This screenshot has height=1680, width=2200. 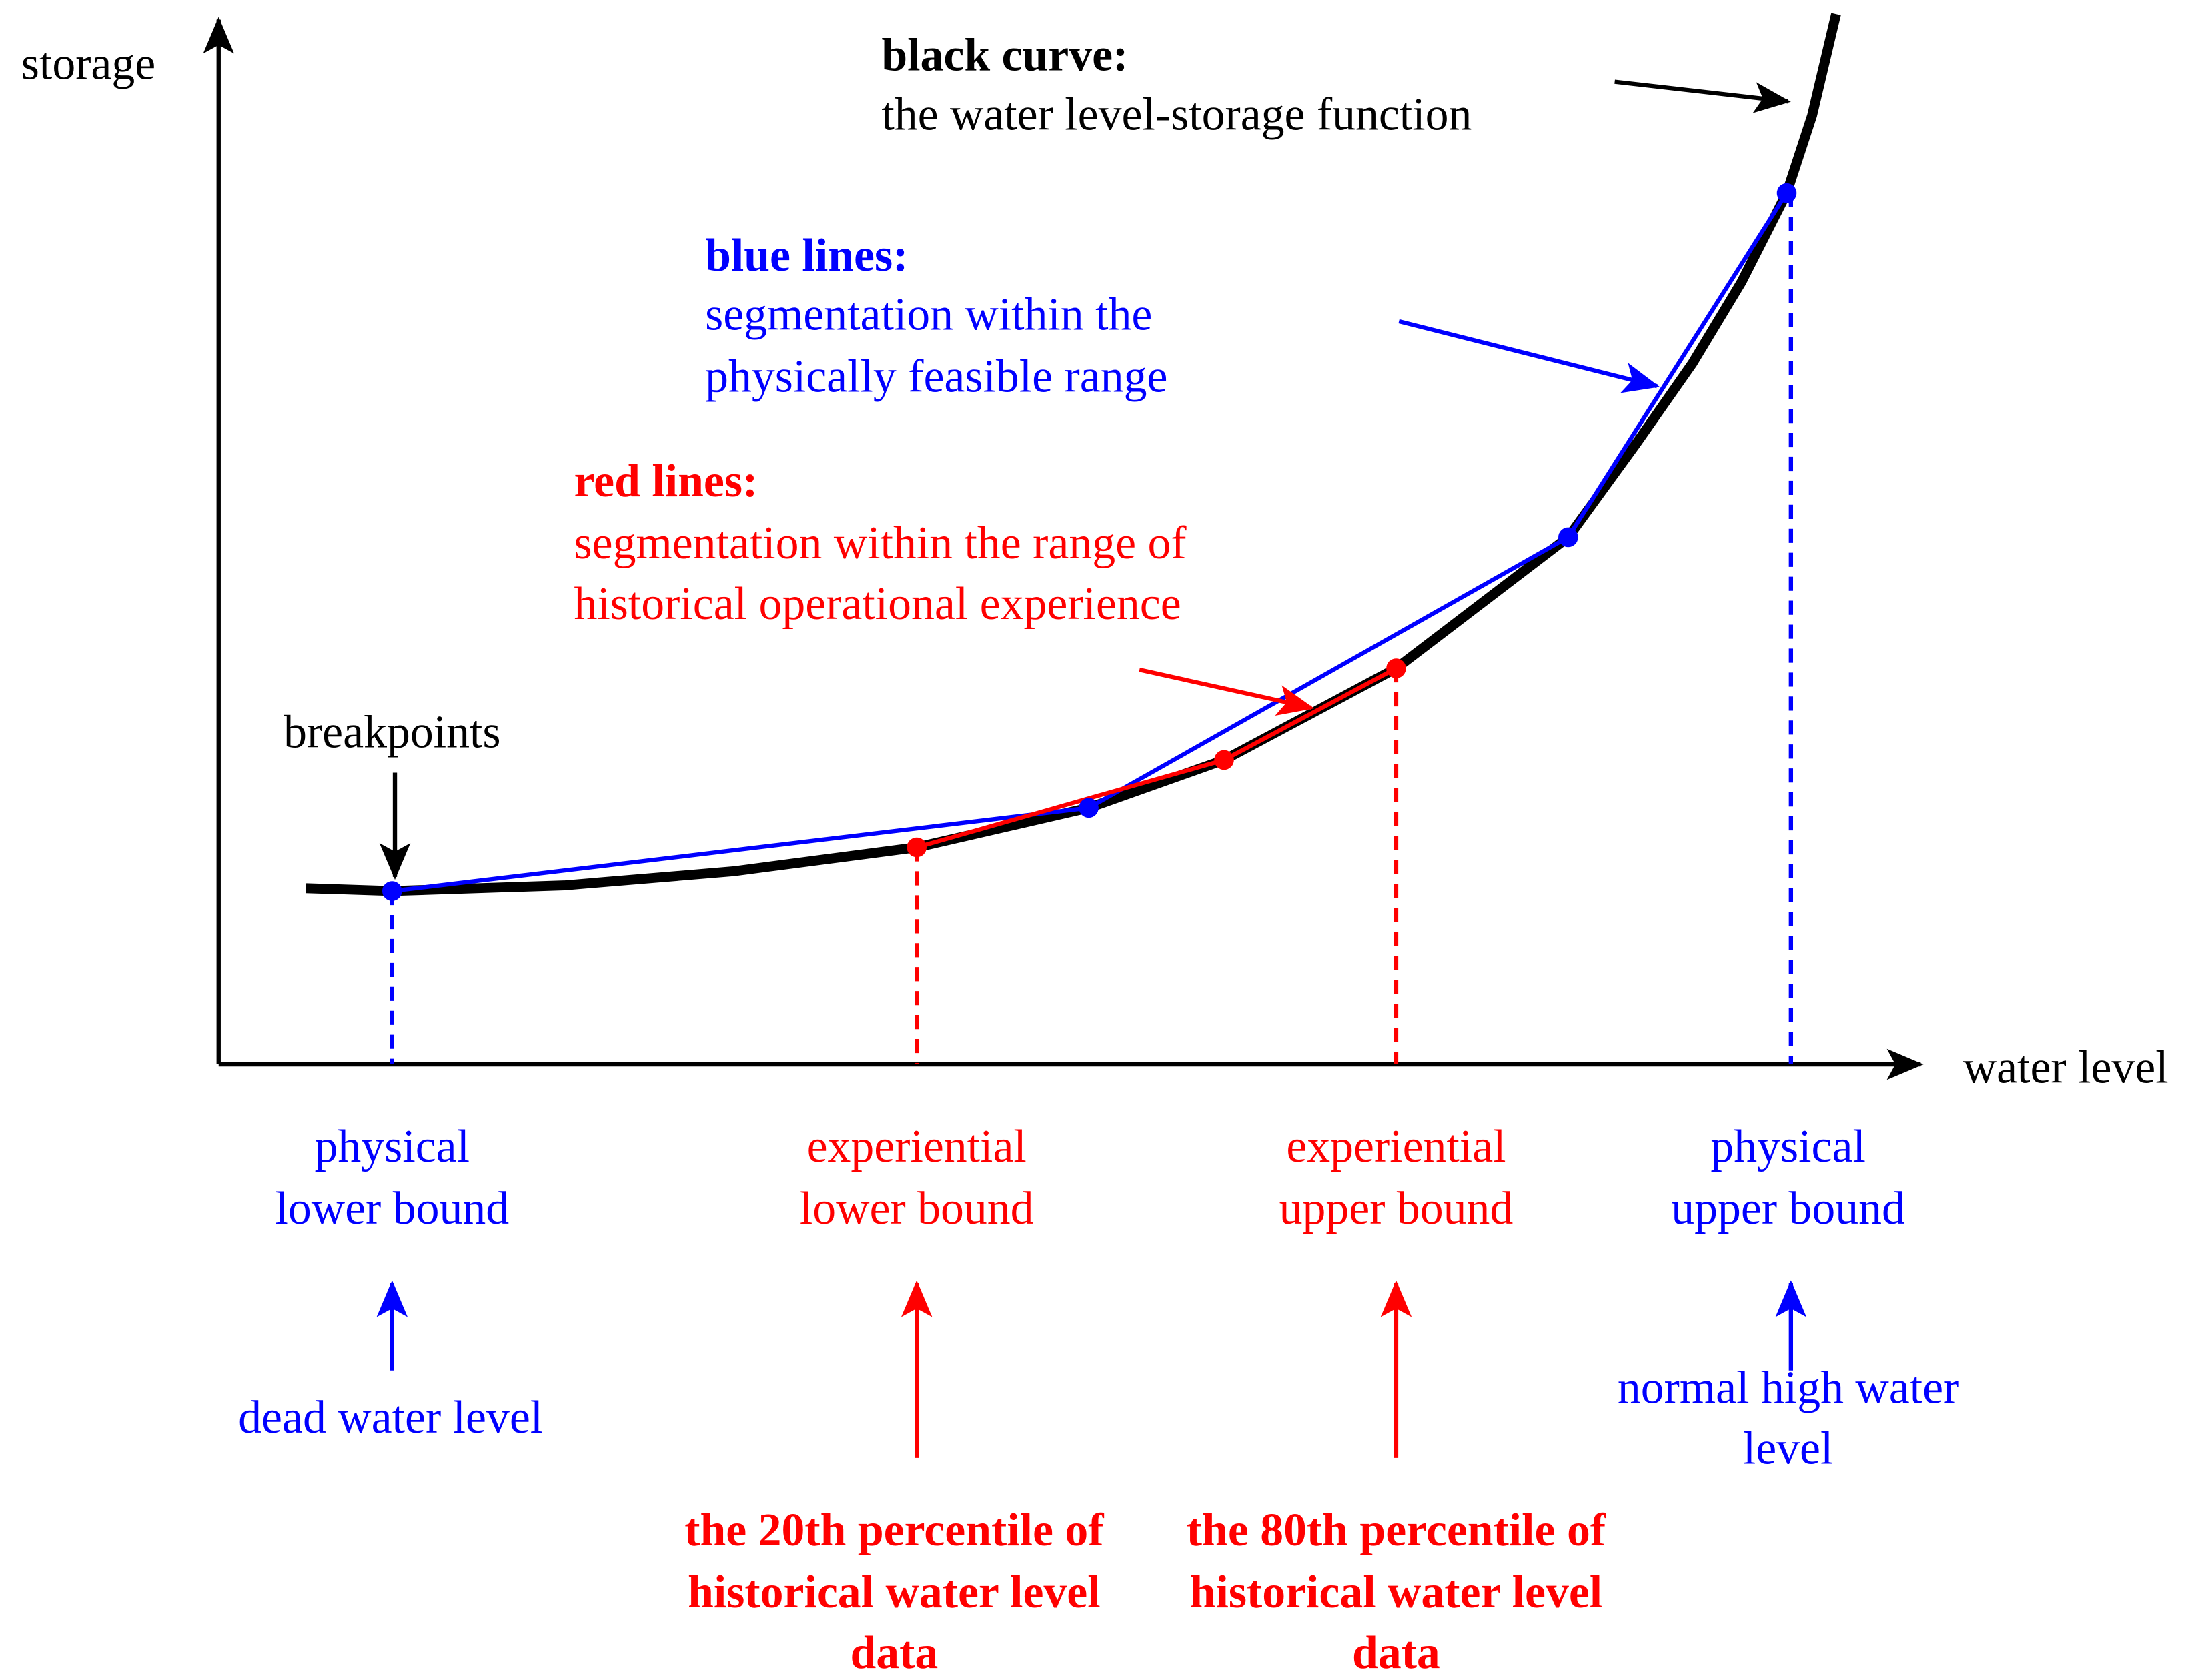 I want to click on legend-text: the water level-storage function, so click(x=1176, y=114).